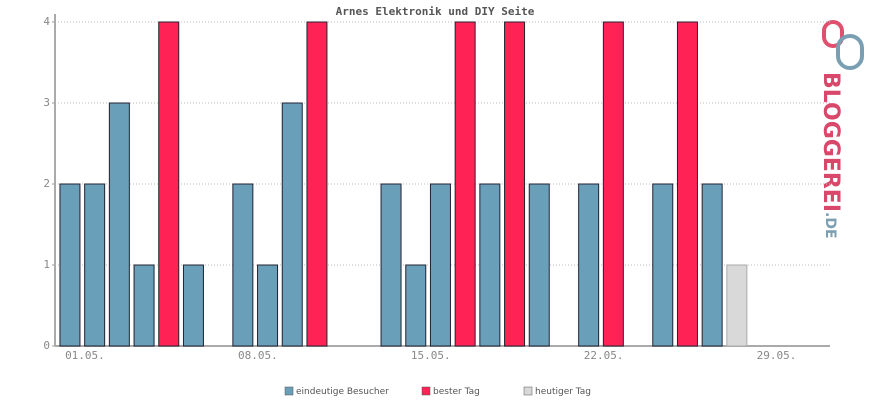 This screenshot has height=400, width=870. Describe the element at coordinates (46, 21) in the screenshot. I see `y-tick-label: 4` at that location.